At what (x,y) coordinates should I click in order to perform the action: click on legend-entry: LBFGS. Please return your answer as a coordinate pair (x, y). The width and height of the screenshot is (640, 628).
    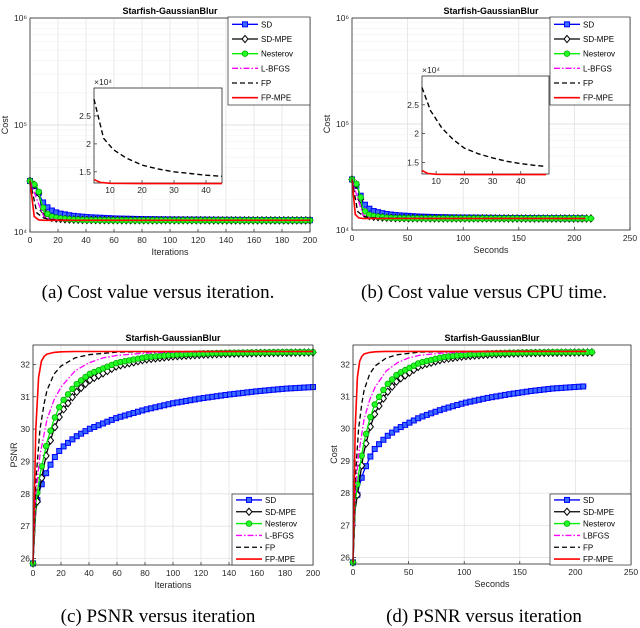
    Looking at the image, I should click on (581, 535).